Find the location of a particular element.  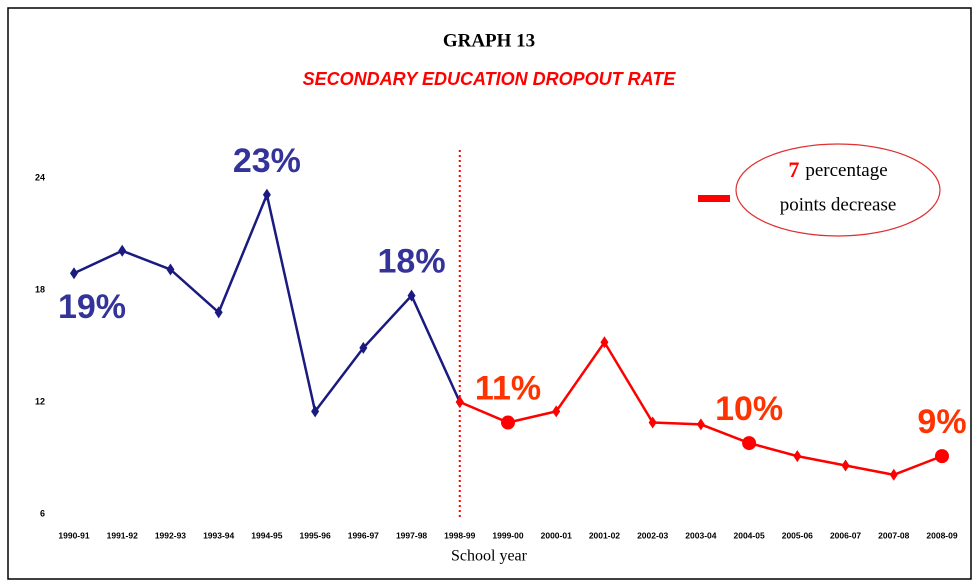

x-tick-label: 2007-08 is located at coordinates (893, 535).